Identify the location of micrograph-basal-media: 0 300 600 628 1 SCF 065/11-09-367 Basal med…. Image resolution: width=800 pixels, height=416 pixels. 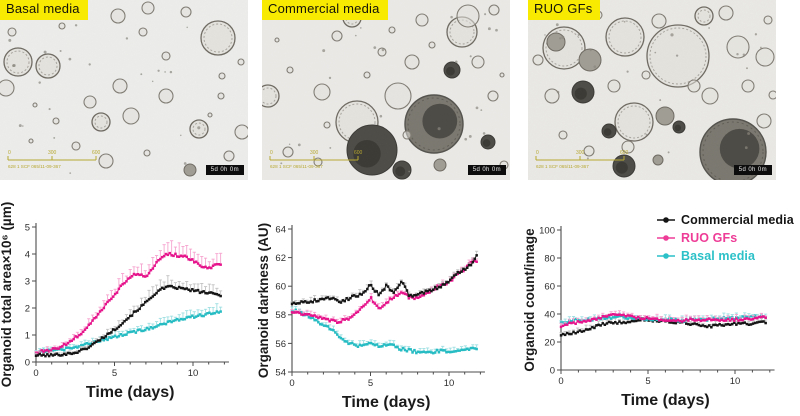
(124, 90).